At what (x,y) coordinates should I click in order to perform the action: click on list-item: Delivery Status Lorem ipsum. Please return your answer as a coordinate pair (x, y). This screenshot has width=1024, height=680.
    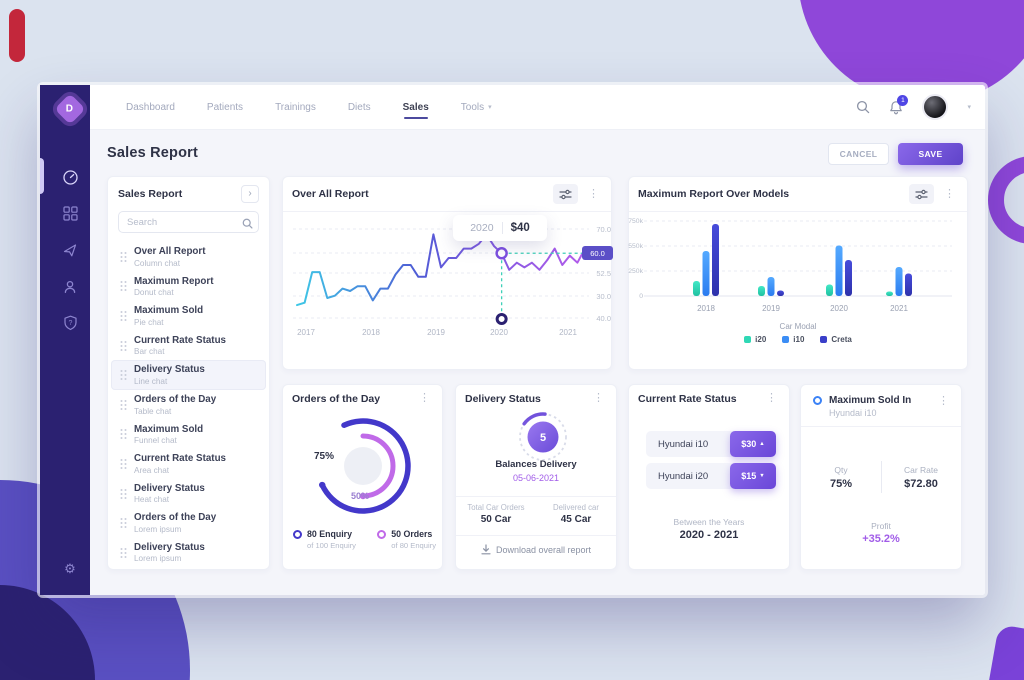
    Looking at the image, I should click on (188, 553).